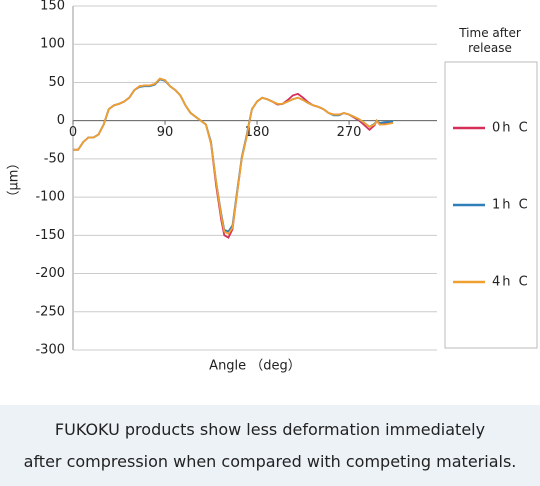 The width and height of the screenshot is (540, 486). I want to click on y-tick-label: -150, so click(50, 235).